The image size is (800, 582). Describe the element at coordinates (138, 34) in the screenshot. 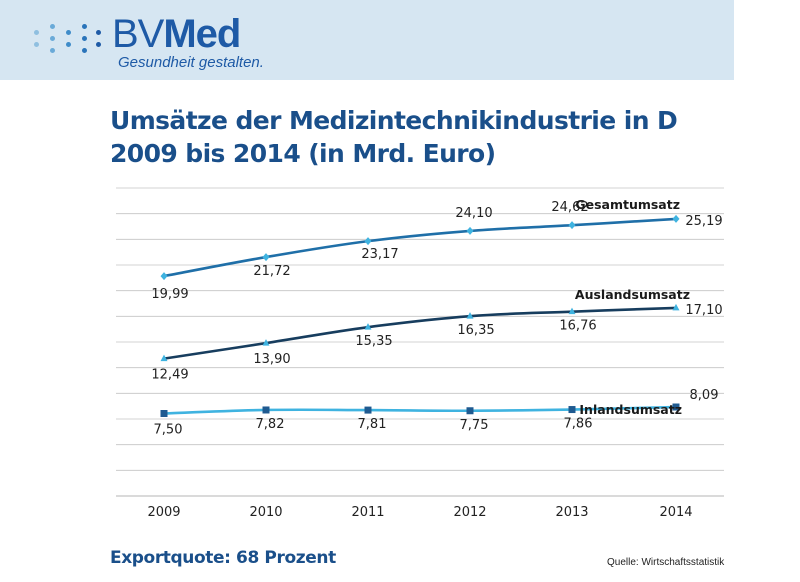

I see `brand-name-part1: BV` at that location.